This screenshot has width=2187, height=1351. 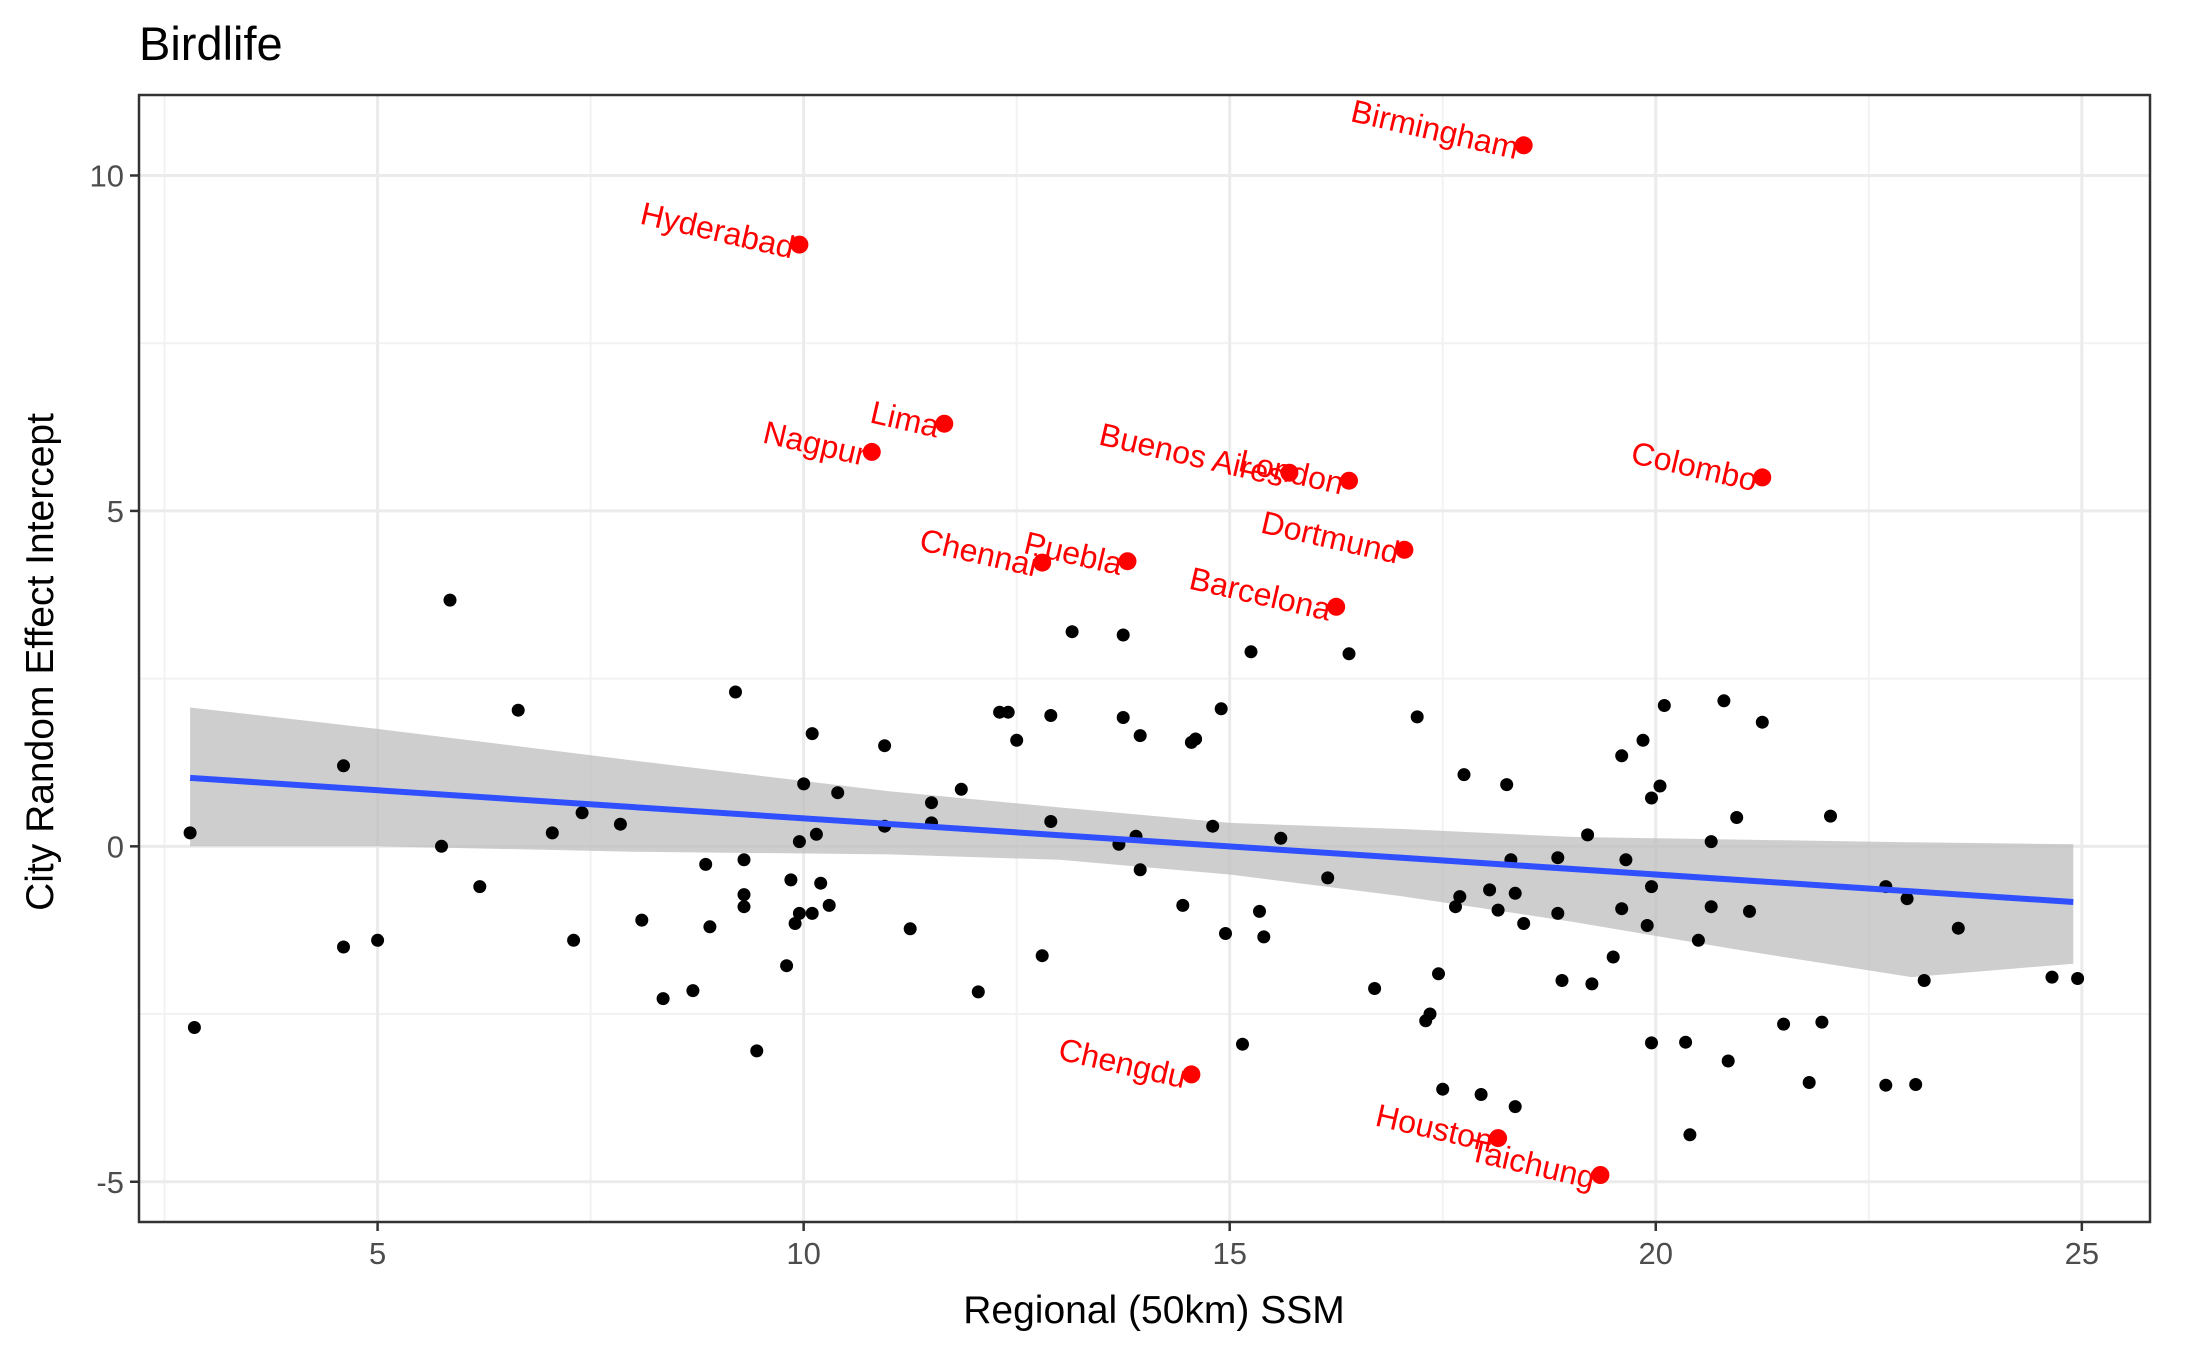 I want to click on highlighted-point-label: Chengdu, so click(x=1122, y=1063).